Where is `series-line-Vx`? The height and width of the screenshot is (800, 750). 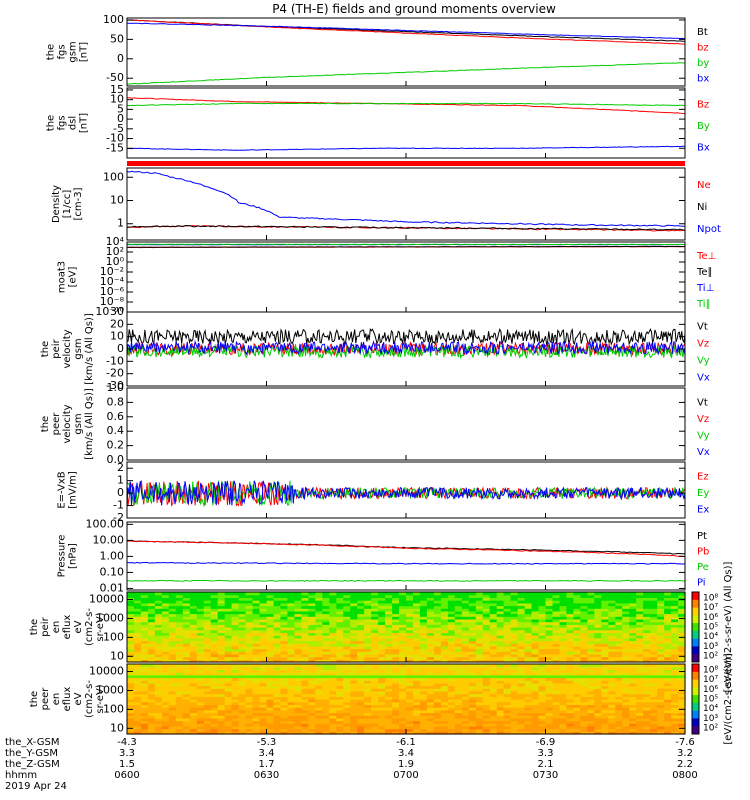
series-line-Vx is located at coordinates (406, 347).